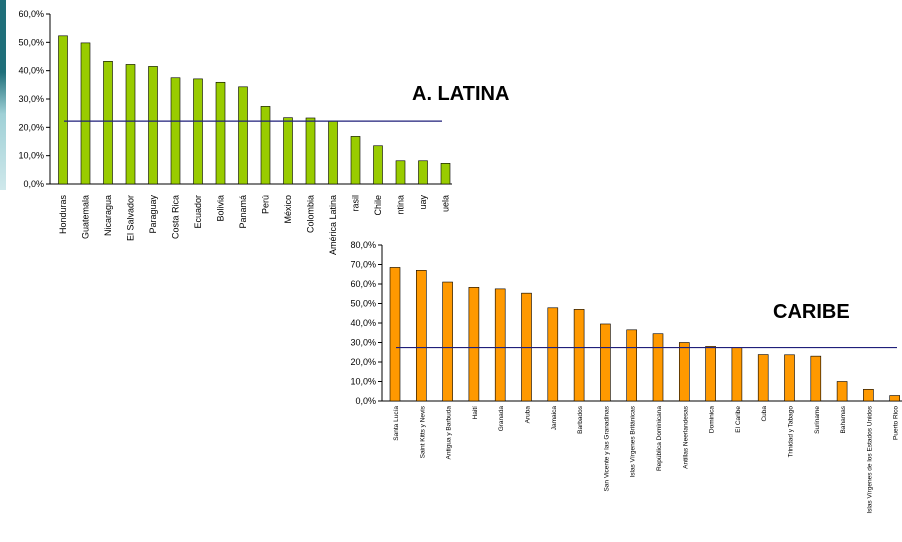 The image size is (902, 542). I want to click on latina-category-label: Honduras, so click(63, 215).